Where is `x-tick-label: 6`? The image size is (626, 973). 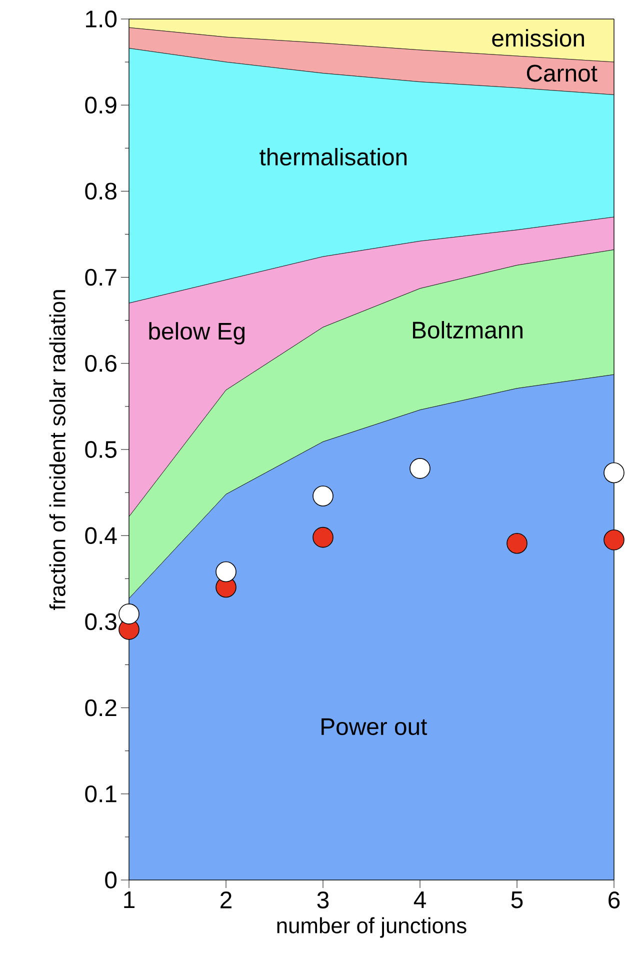
x-tick-label: 6 is located at coordinates (614, 900).